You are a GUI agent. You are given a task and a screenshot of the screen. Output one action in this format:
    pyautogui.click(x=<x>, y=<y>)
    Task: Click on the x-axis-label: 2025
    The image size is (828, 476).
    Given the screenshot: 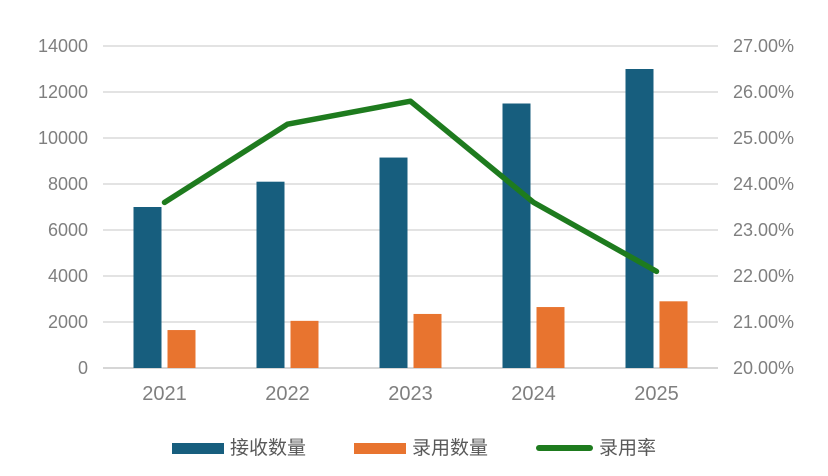 What is the action you would take?
    pyautogui.click(x=656, y=394)
    